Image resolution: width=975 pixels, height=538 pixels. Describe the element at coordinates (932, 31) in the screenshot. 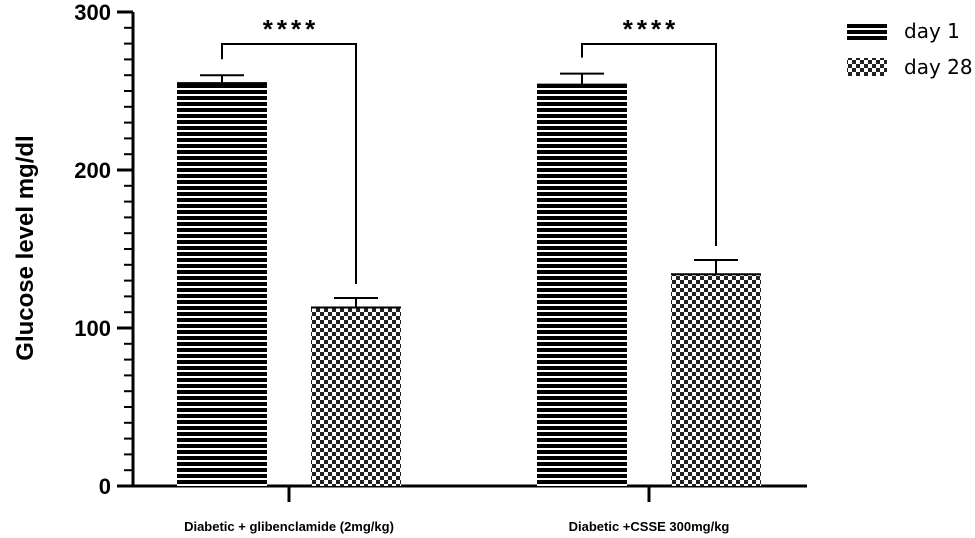

I see `legend-label: day 1` at that location.